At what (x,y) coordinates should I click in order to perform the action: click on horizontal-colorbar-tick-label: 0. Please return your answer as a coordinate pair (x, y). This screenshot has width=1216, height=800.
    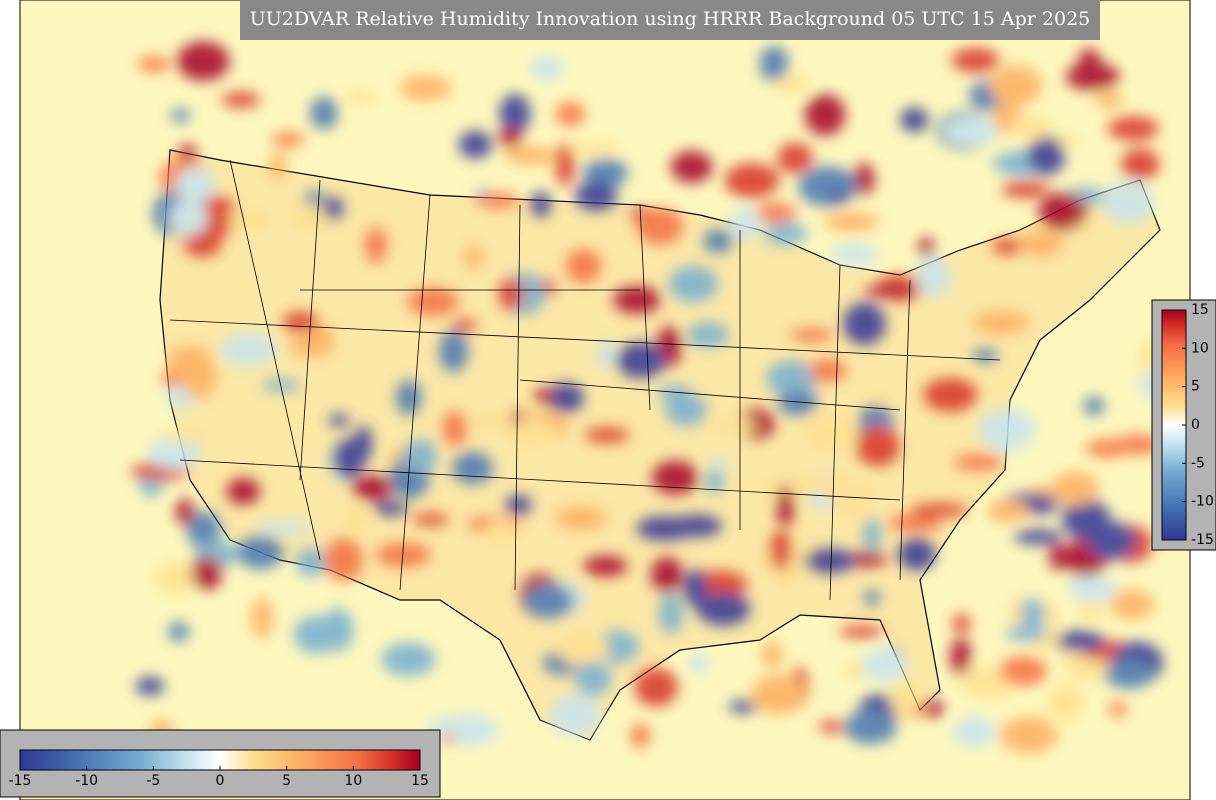
    Looking at the image, I should click on (220, 781).